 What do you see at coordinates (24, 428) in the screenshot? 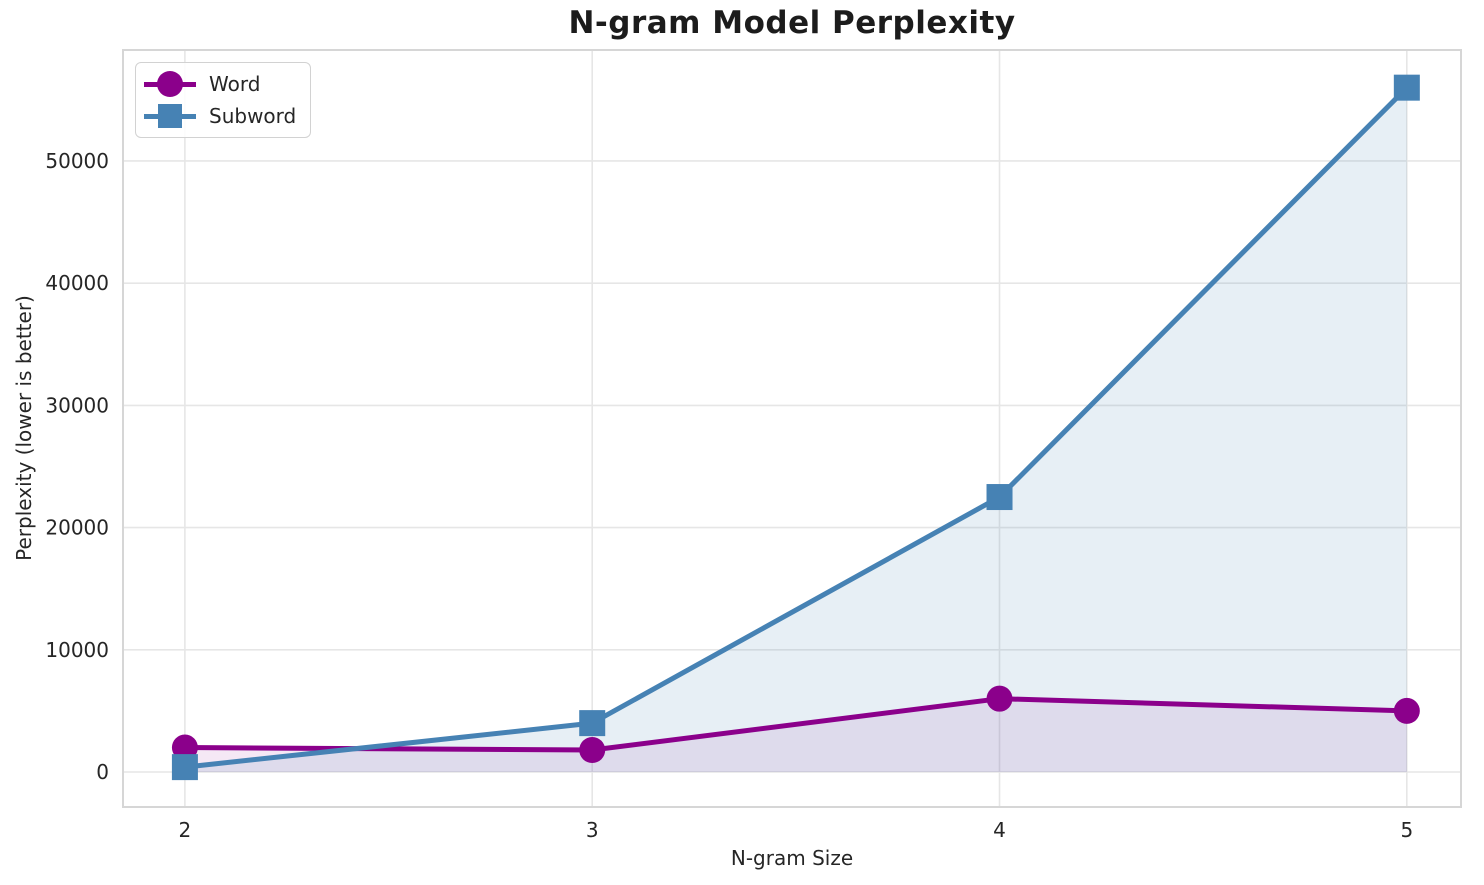
I see `y-axis-label: Perplexity (lower is better)` at bounding box center [24, 428].